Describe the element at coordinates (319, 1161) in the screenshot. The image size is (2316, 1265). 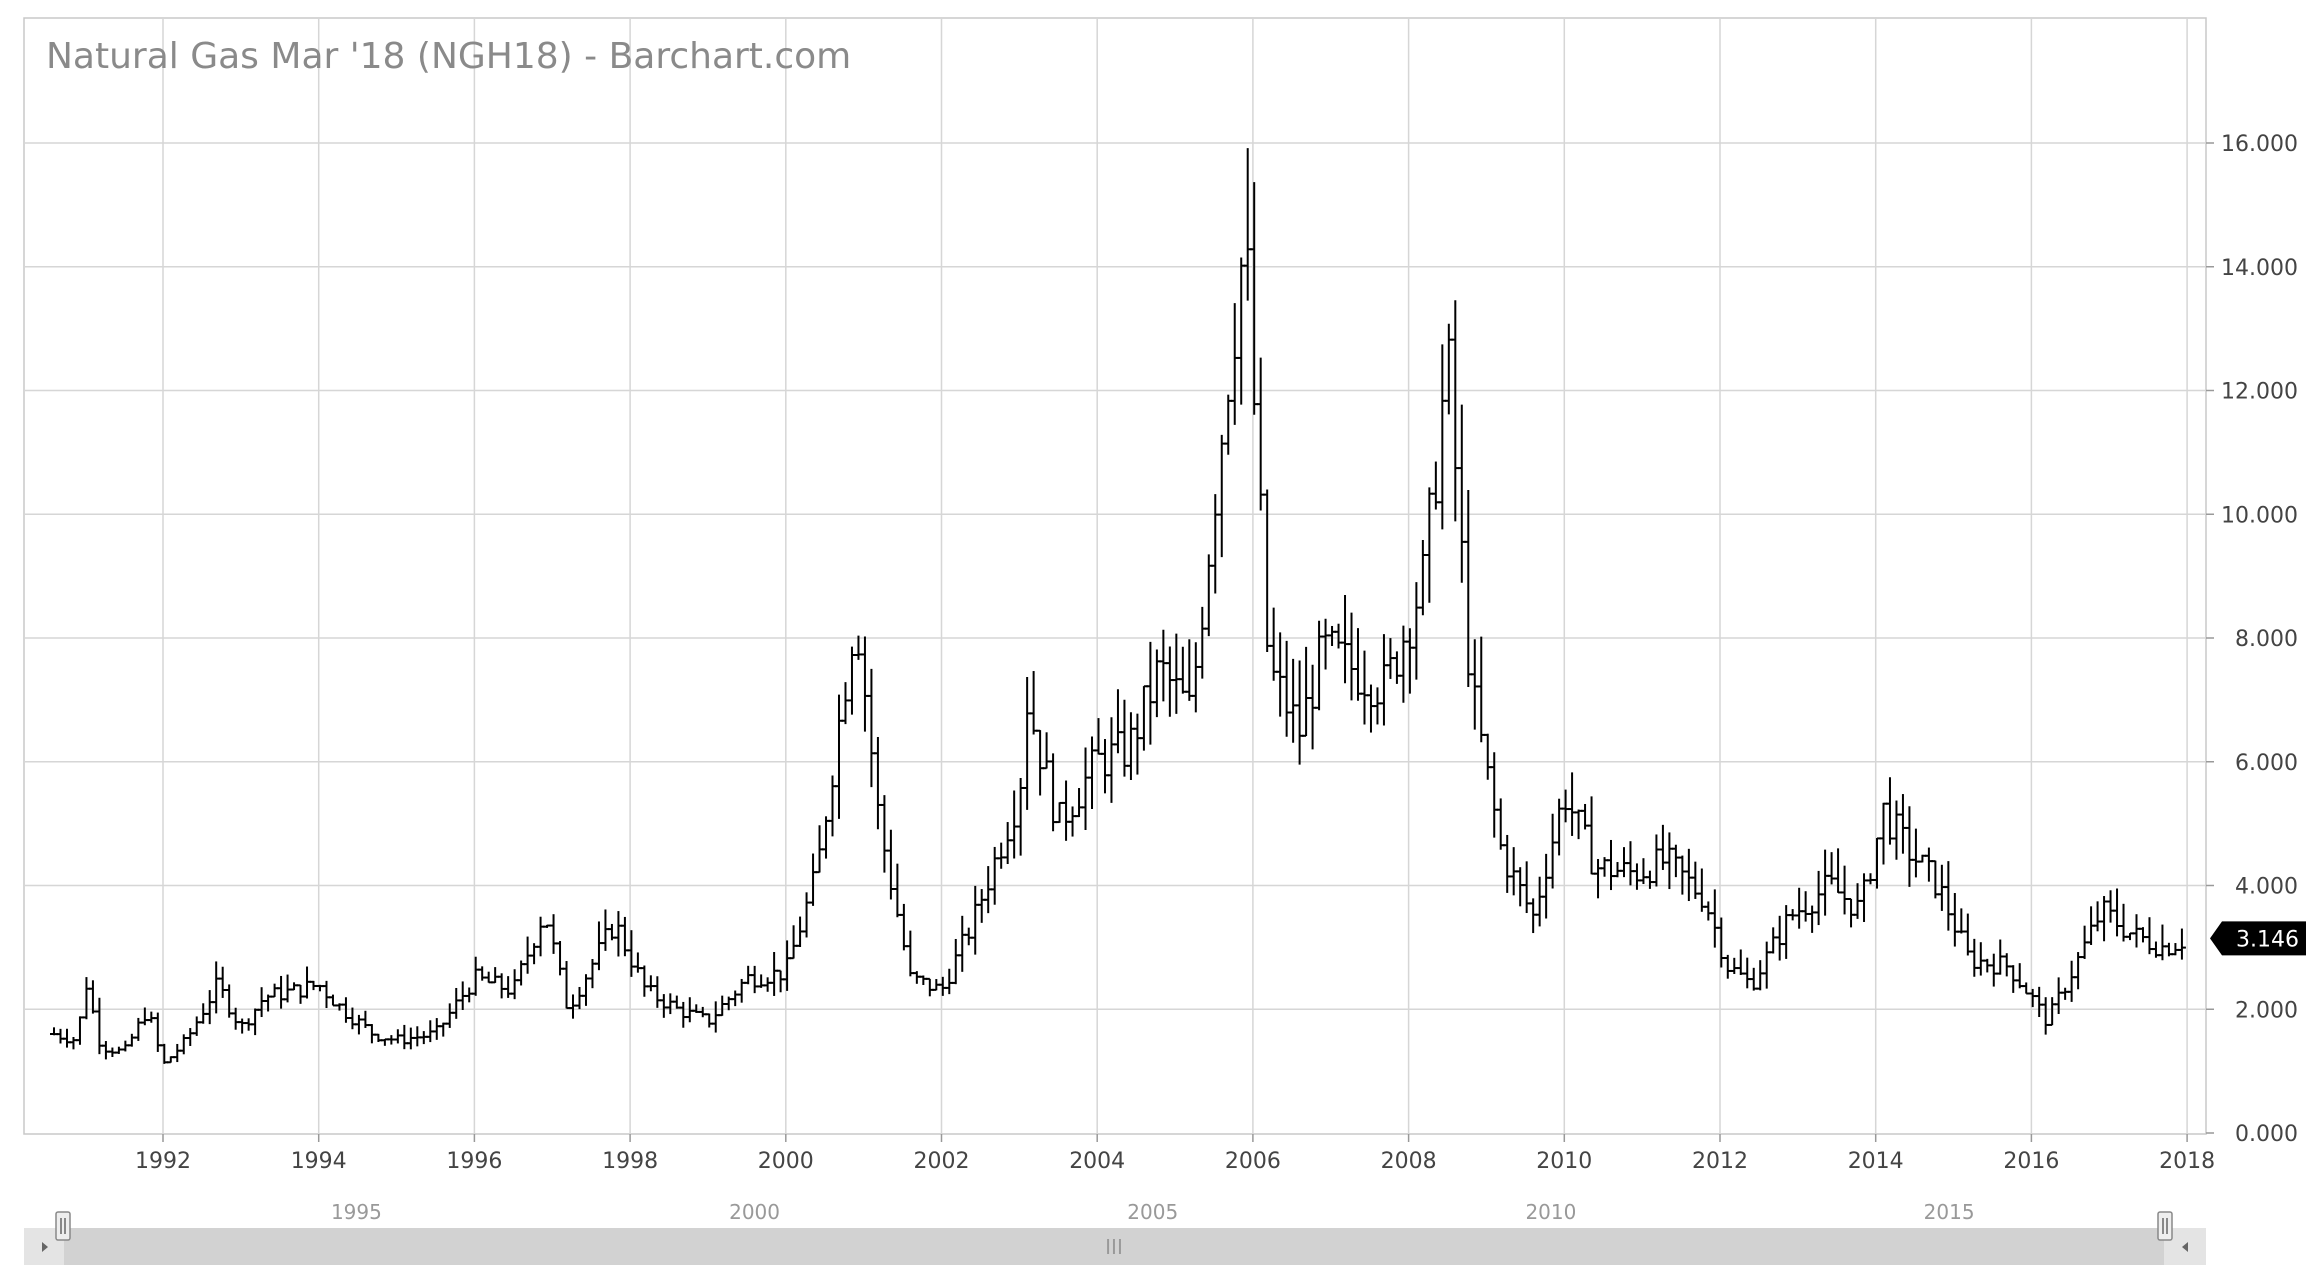
I see `x-tick-label: 1994` at that location.